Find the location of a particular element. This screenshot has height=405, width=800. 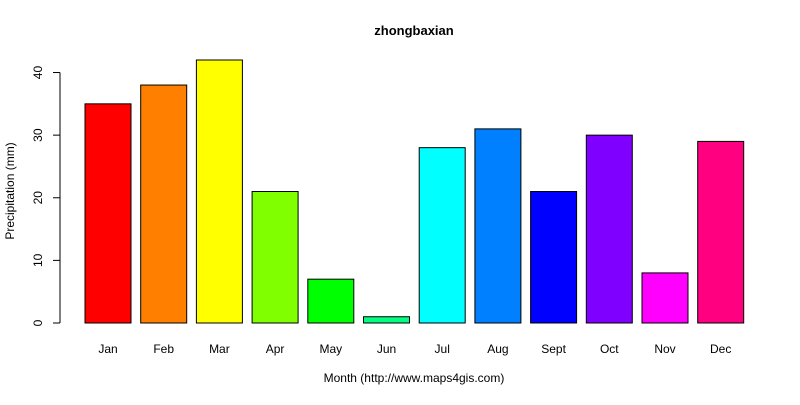

x-tick-label: Sept is located at coordinates (553, 349).